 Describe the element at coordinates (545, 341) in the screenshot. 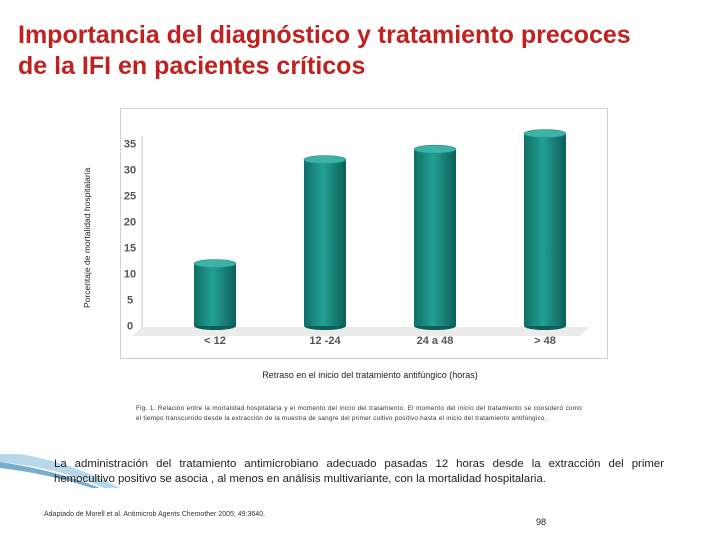

I see `x-tick-label: > 48` at that location.